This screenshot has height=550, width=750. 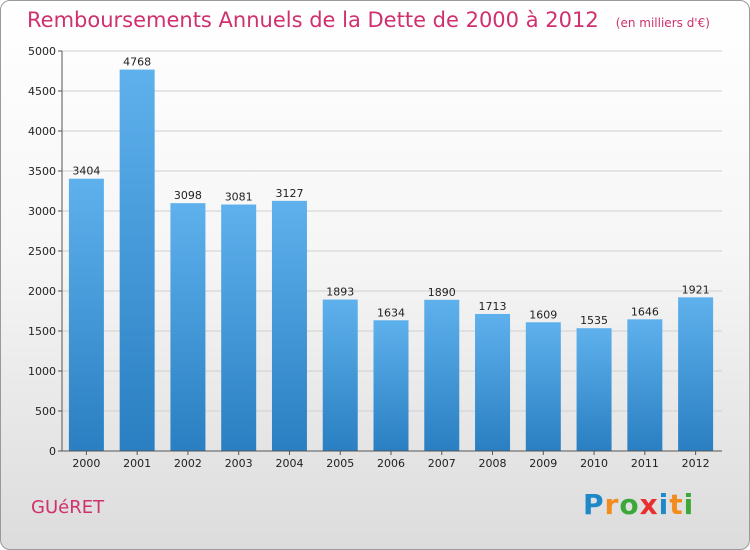 I want to click on bar-2009, so click(x=543, y=386).